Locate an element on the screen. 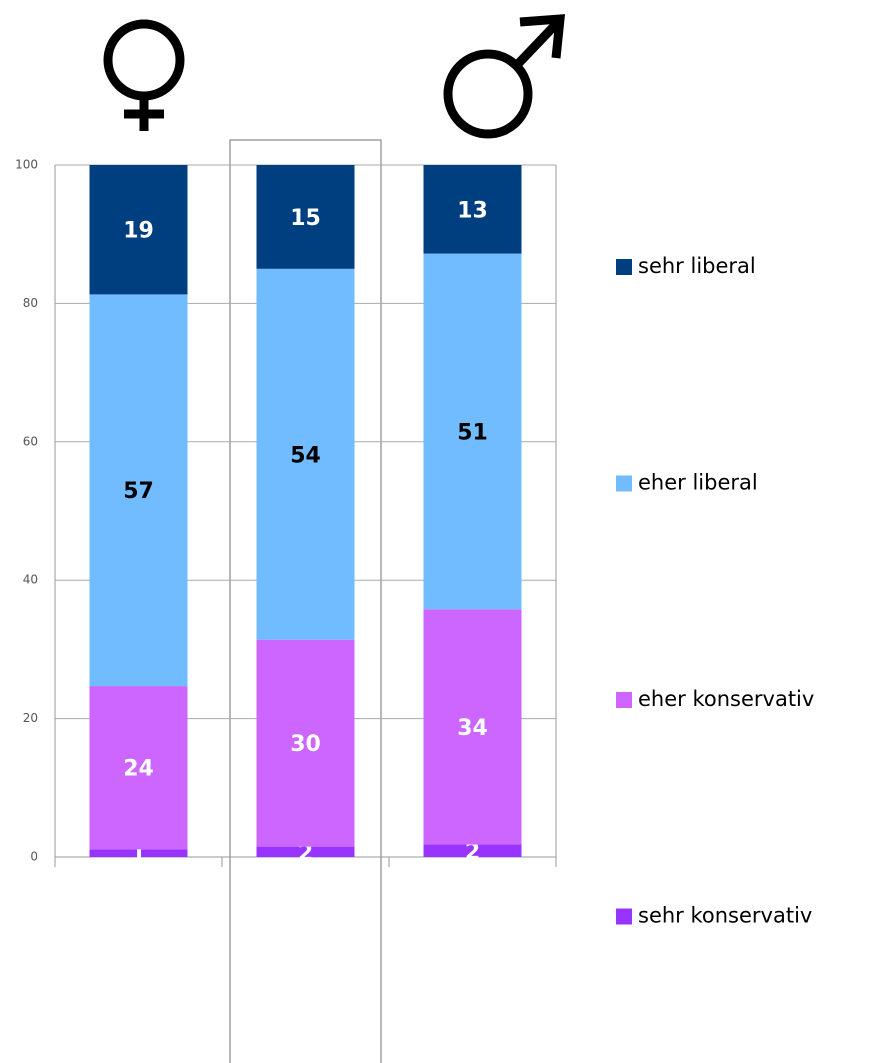 The image size is (891, 1063). legend-label: eher konservativ is located at coordinates (726, 699).